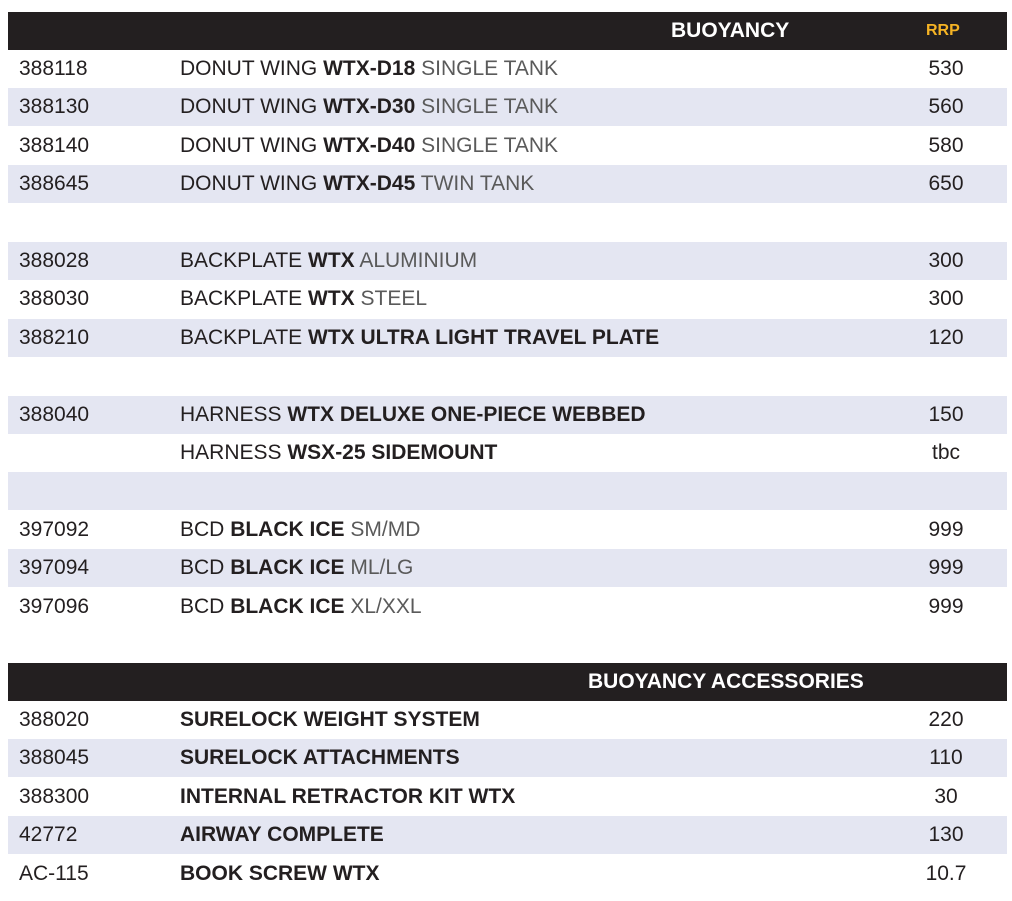 This screenshot has height=901, width=1012. What do you see at coordinates (369, 184) in the screenshot?
I see `description-segment: WTX-D45` at bounding box center [369, 184].